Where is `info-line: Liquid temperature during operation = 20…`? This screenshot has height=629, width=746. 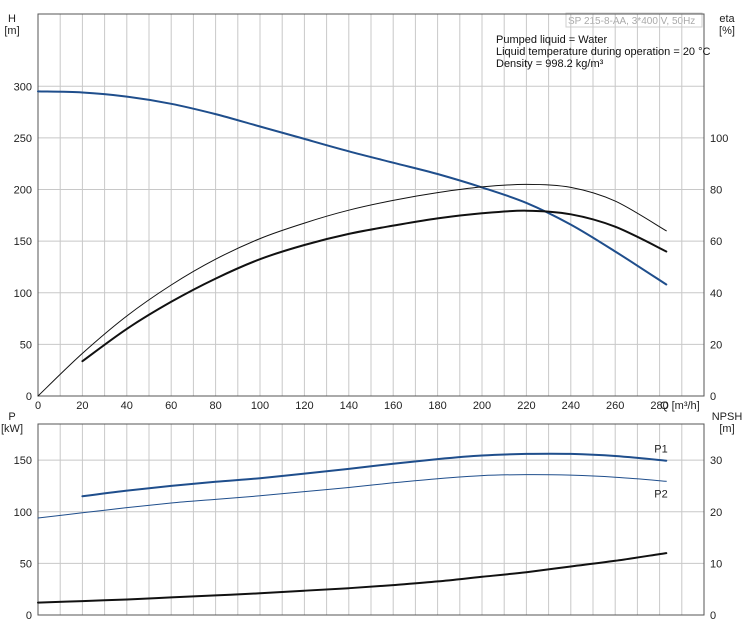 info-line: Liquid temperature during operation = 20… is located at coordinates (603, 52).